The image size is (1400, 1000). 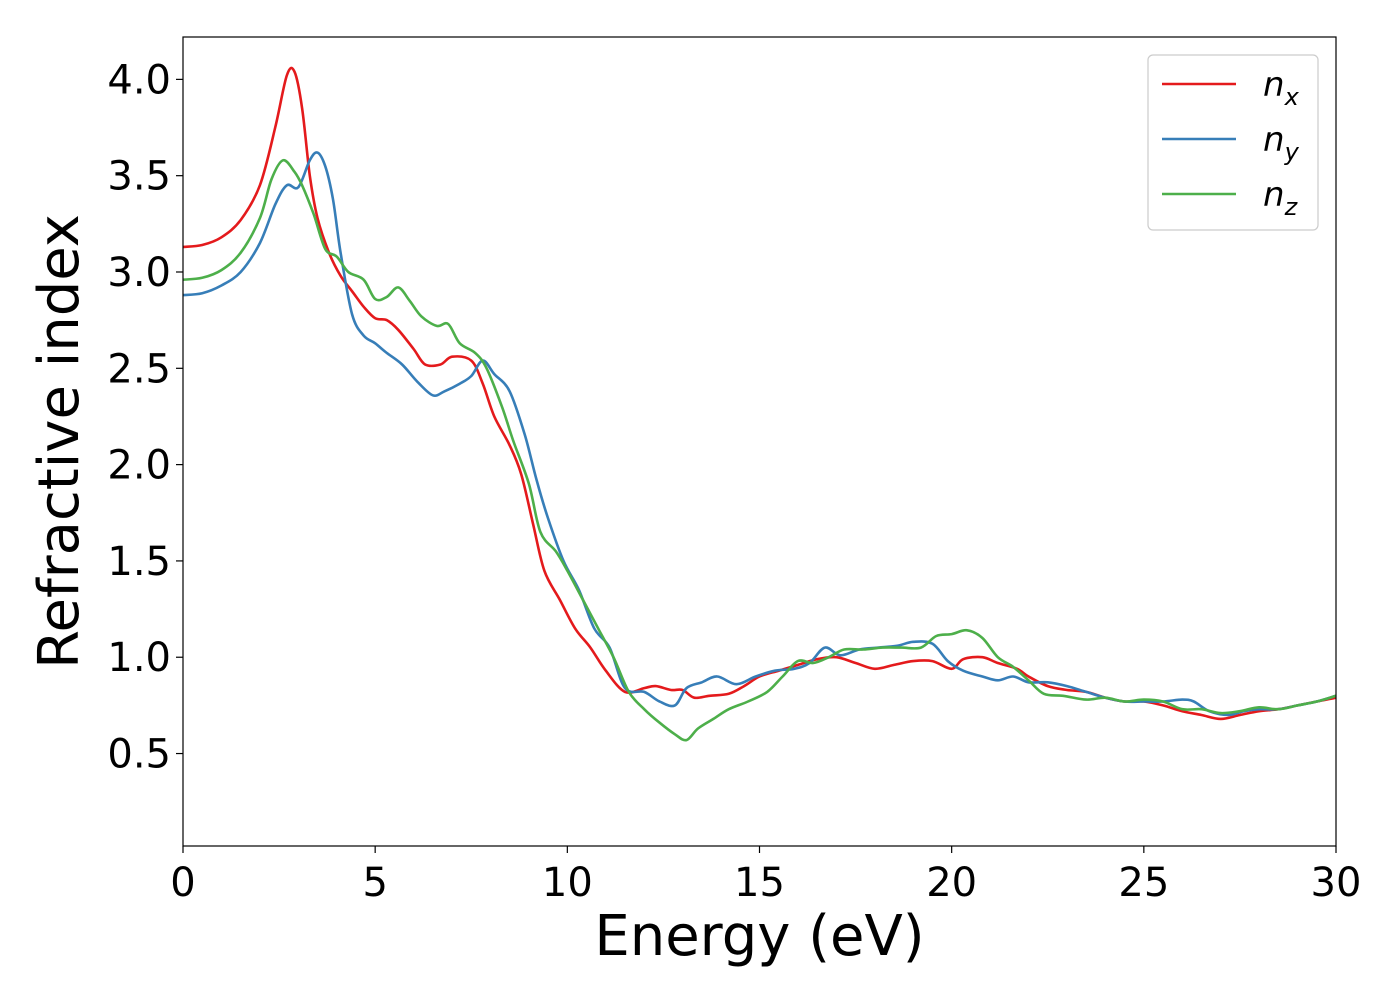 What do you see at coordinates (139, 80) in the screenshot?
I see `y-tick-label: 4.0` at bounding box center [139, 80].